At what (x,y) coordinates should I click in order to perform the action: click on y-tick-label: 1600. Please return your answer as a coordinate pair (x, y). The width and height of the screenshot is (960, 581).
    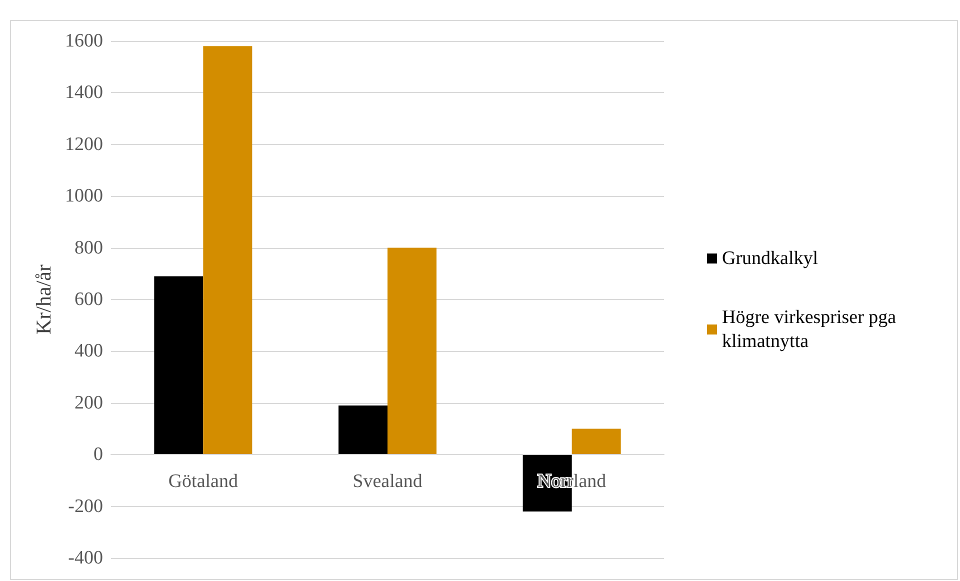
    Looking at the image, I should click on (84, 41).